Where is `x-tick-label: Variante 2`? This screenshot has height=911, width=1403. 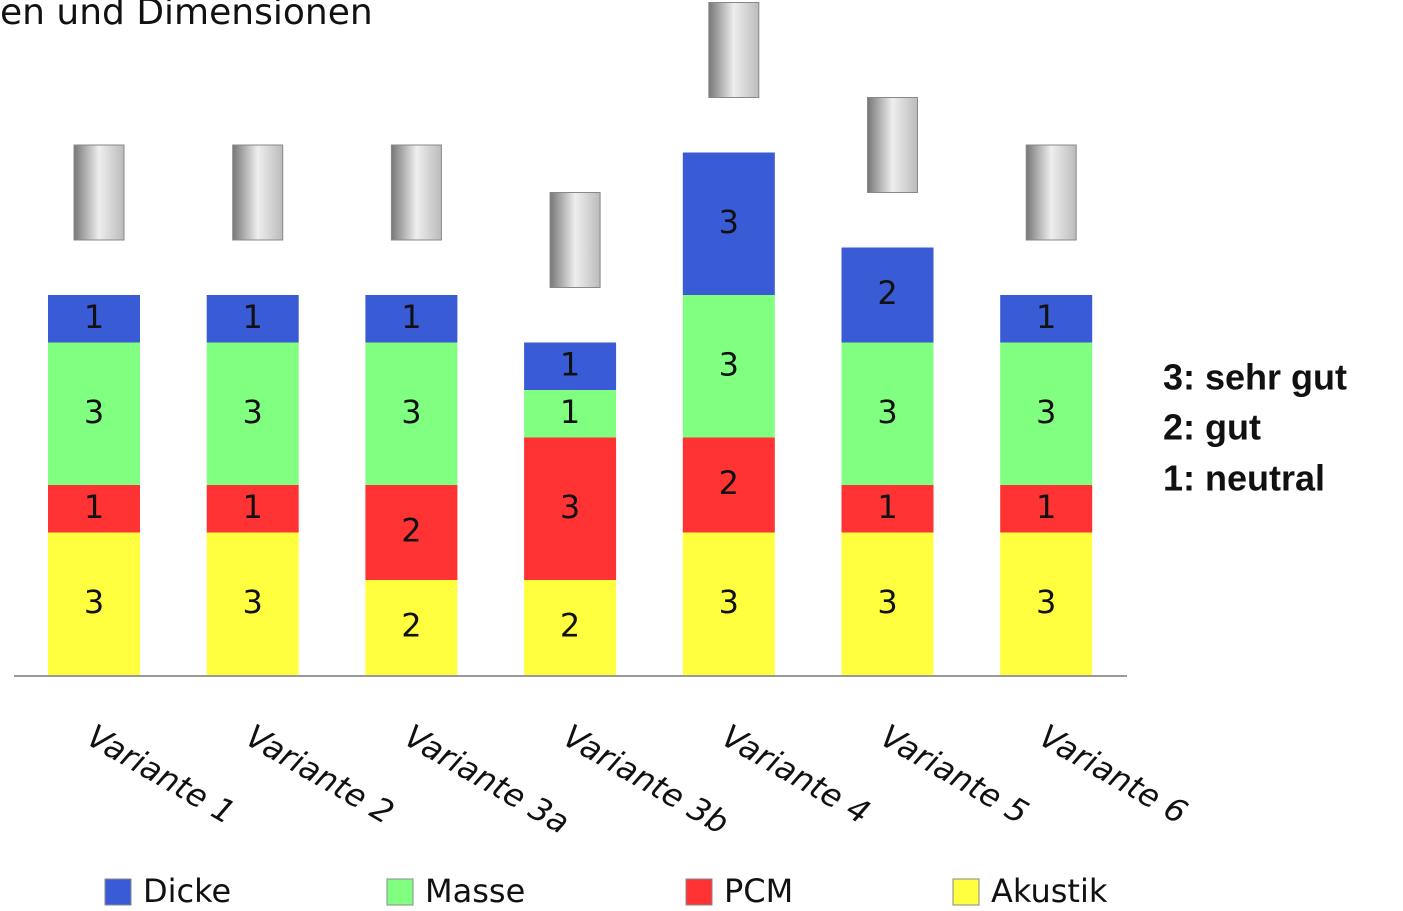 x-tick-label: Variante 2 is located at coordinates (319, 774).